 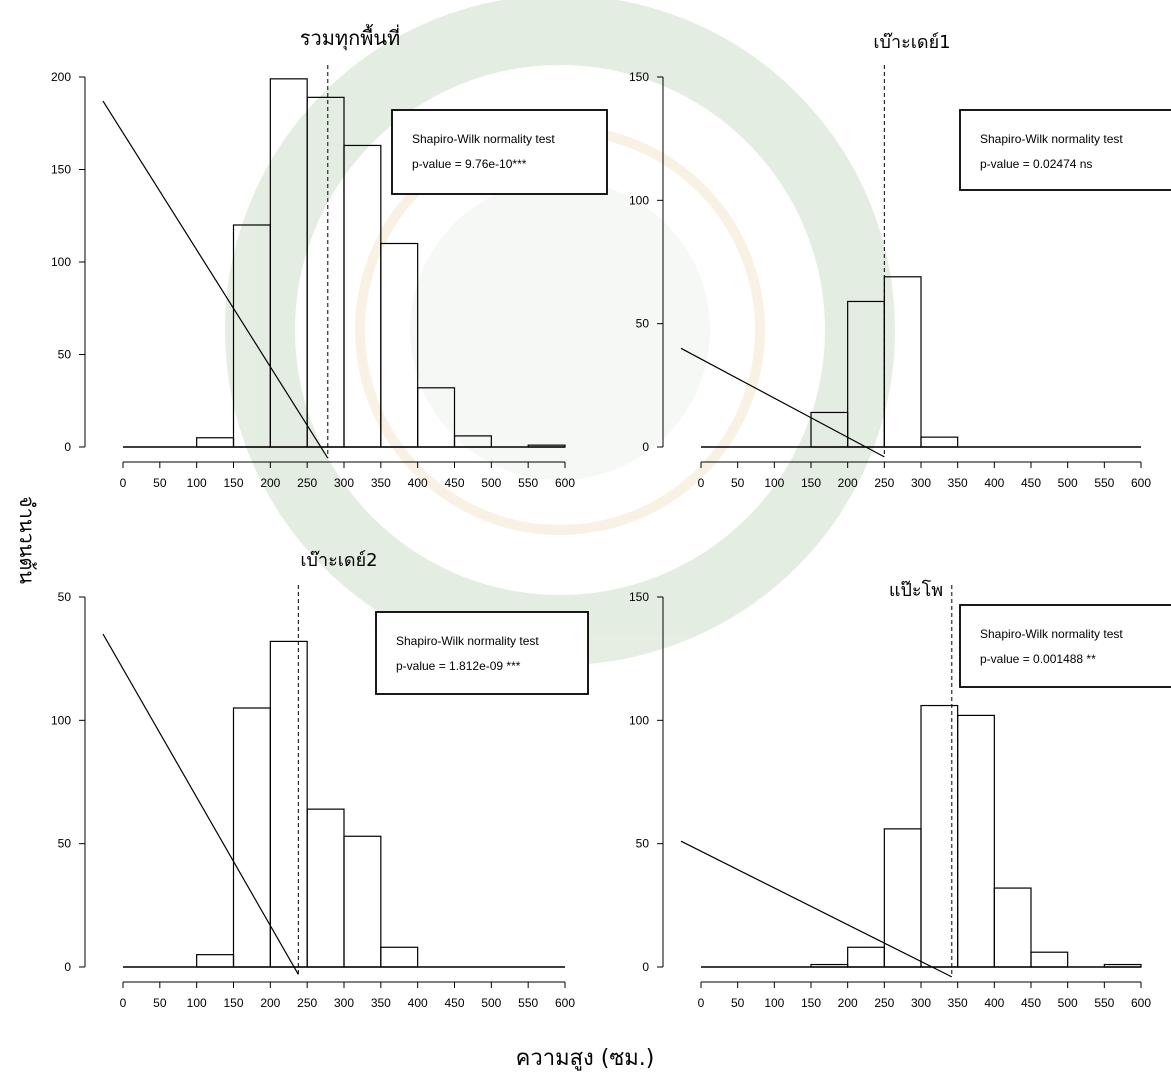 What do you see at coordinates (458, 666) in the screenshot?
I see `stats-p-value: p-value = 1.812e-09 ***` at bounding box center [458, 666].